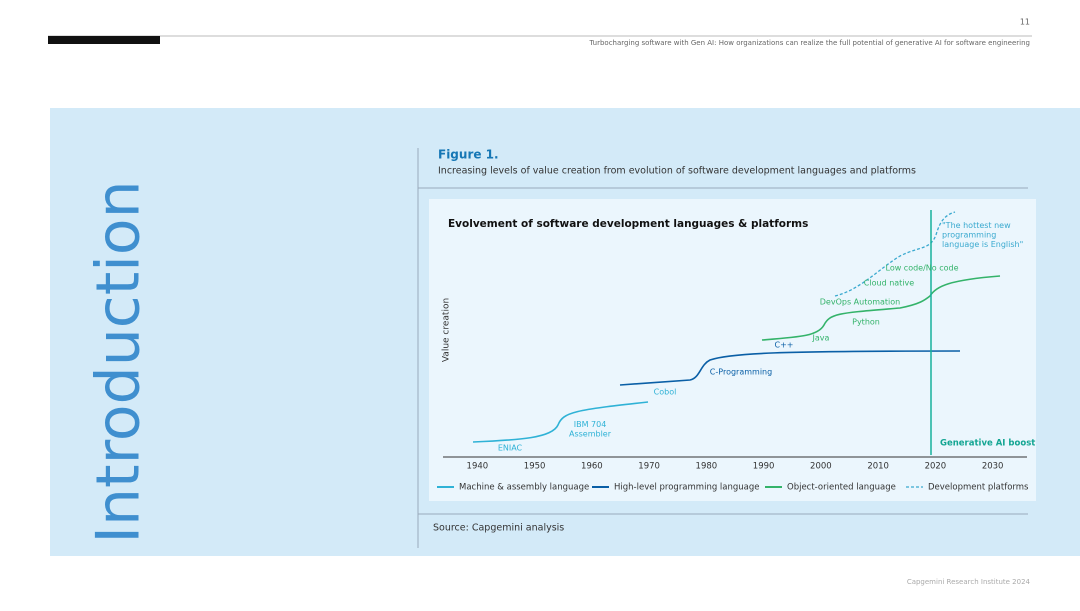  I want to click on x-tick-label: 1960, so click(592, 467).